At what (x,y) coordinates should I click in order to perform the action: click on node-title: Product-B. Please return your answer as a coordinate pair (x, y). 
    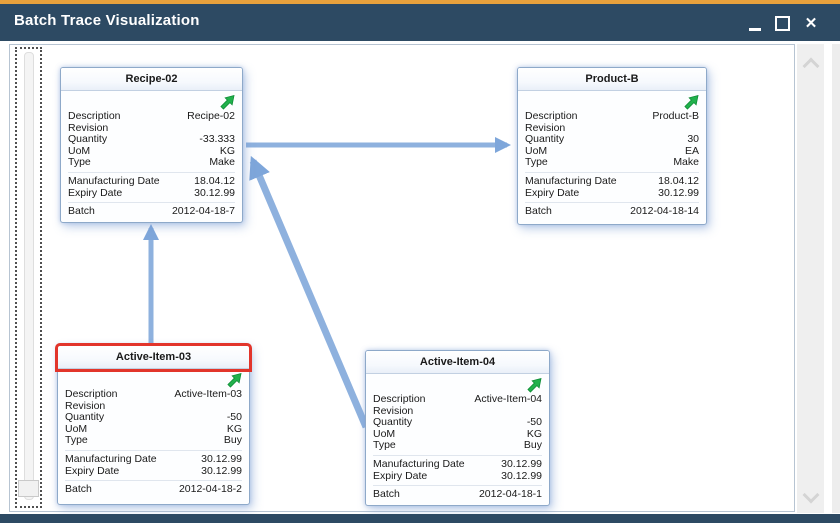
    Looking at the image, I should click on (612, 79).